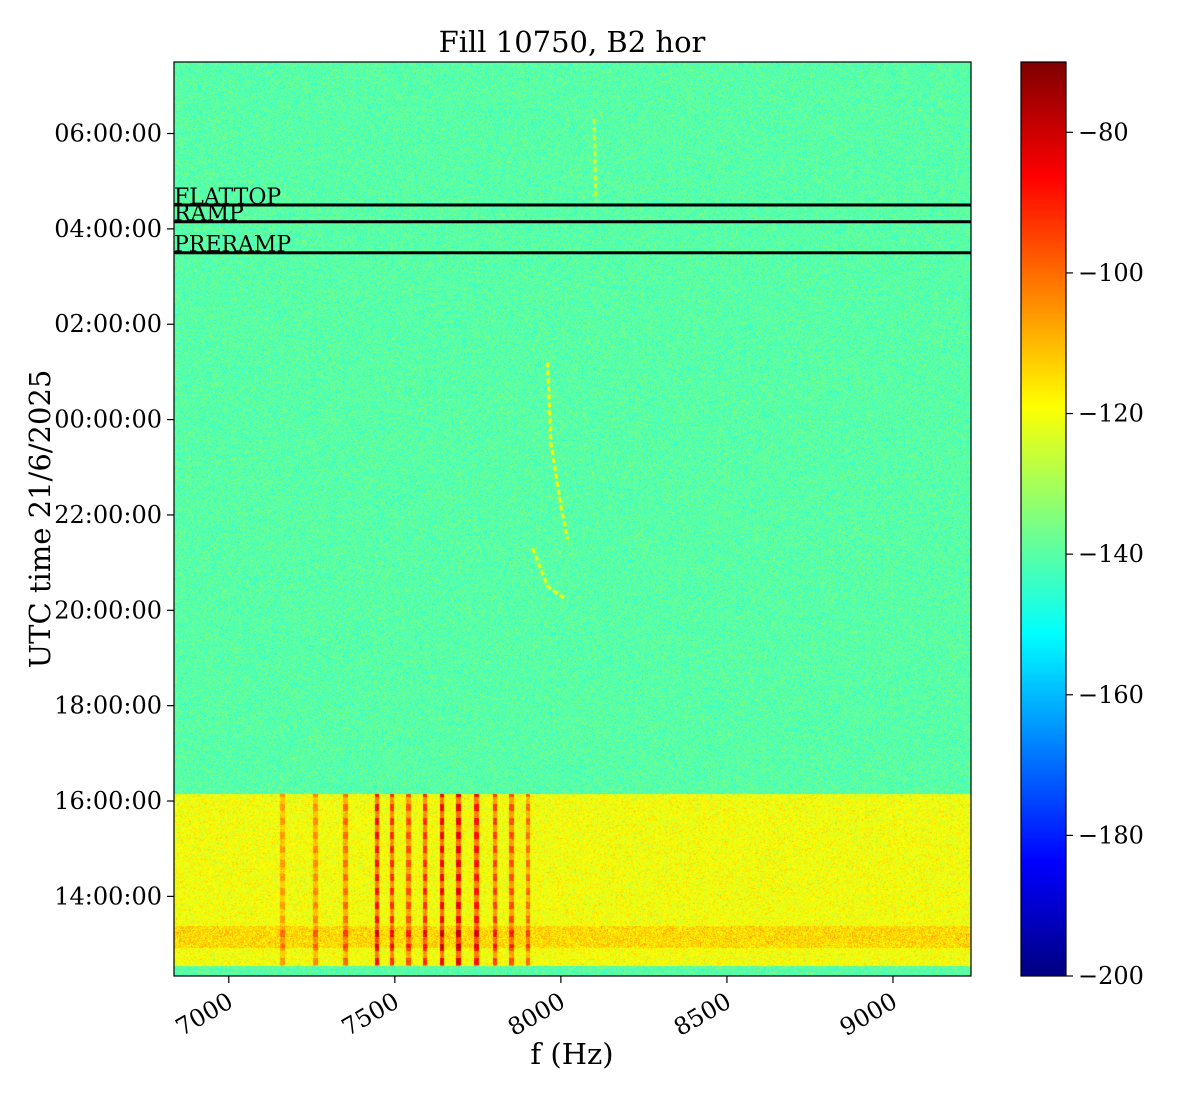 The image size is (1200, 1100). What do you see at coordinates (1111, 695) in the screenshot?
I see `colorbar-tick-label: −160` at bounding box center [1111, 695].